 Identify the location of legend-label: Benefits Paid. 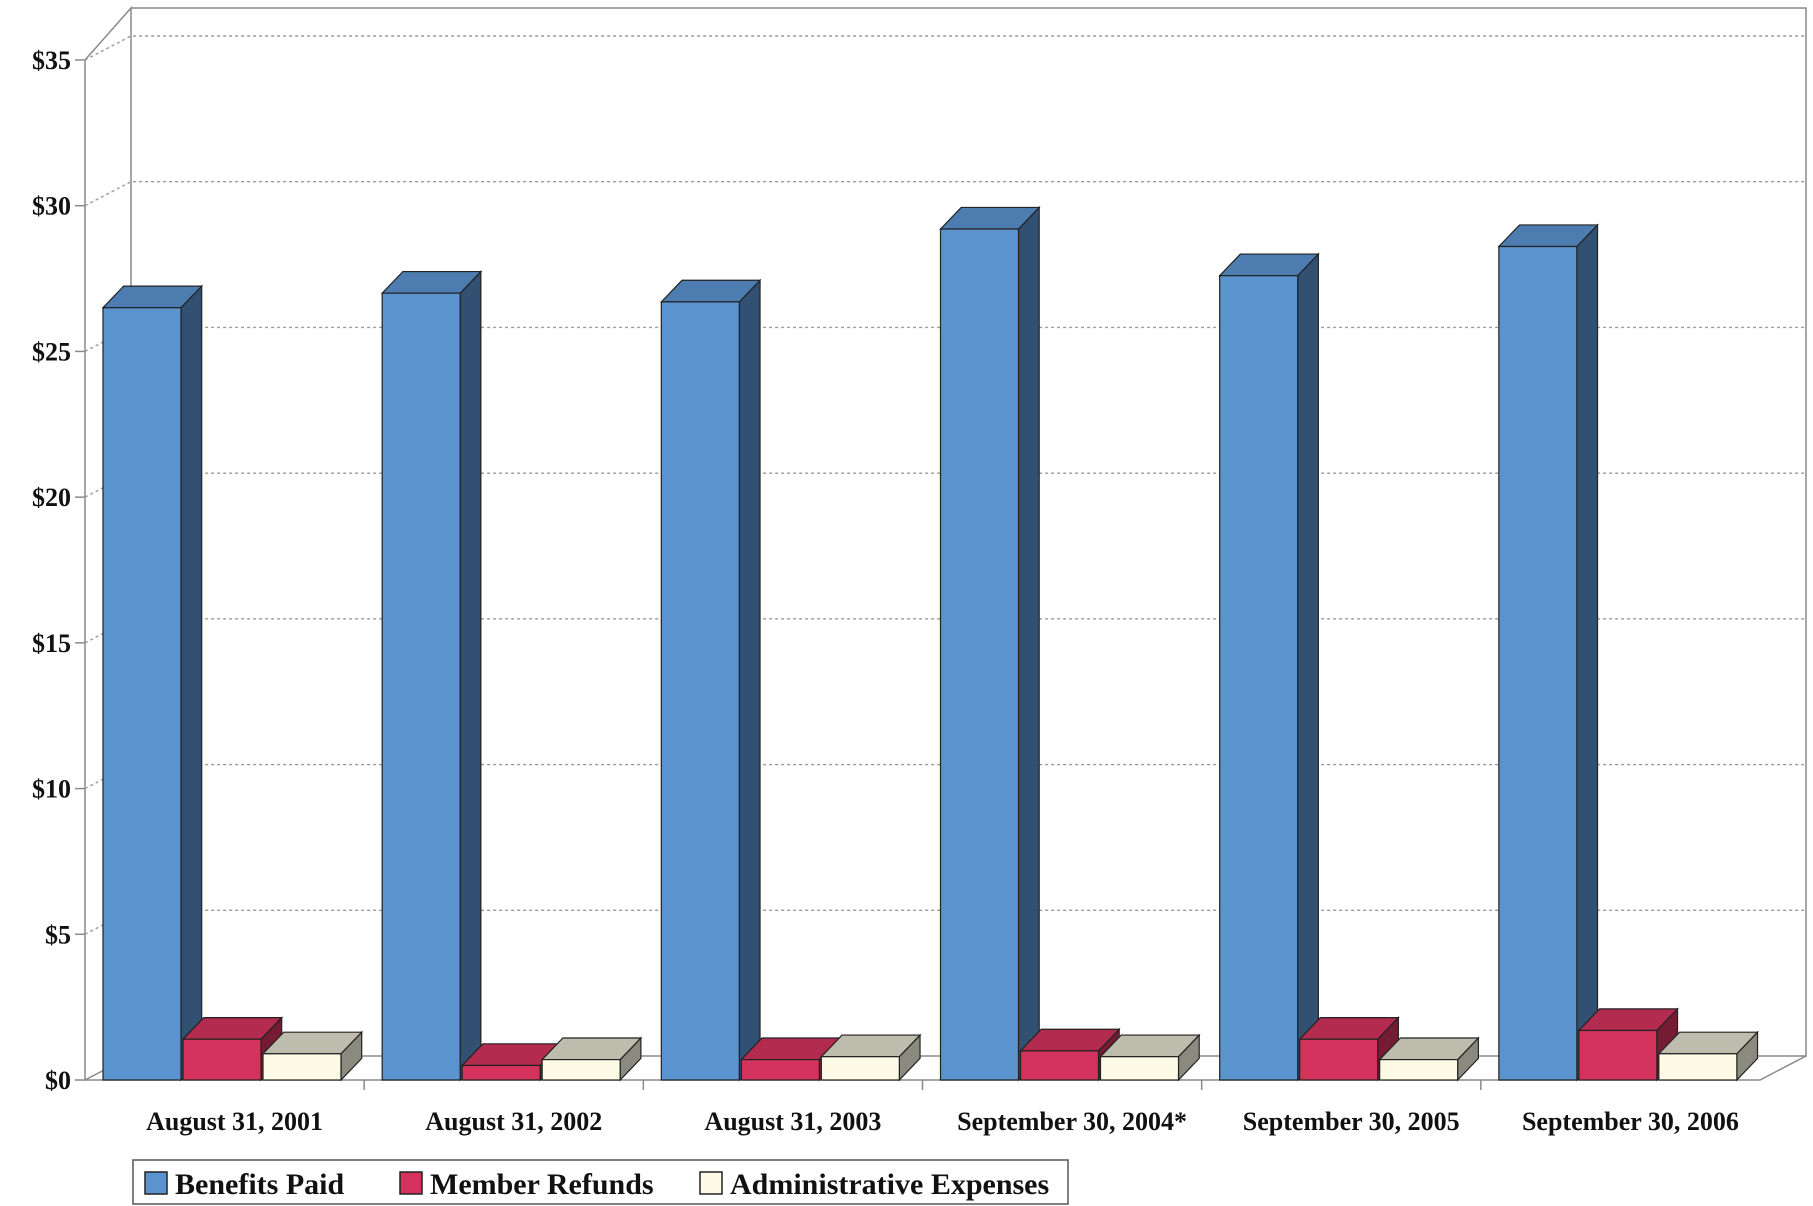
(259, 1184).